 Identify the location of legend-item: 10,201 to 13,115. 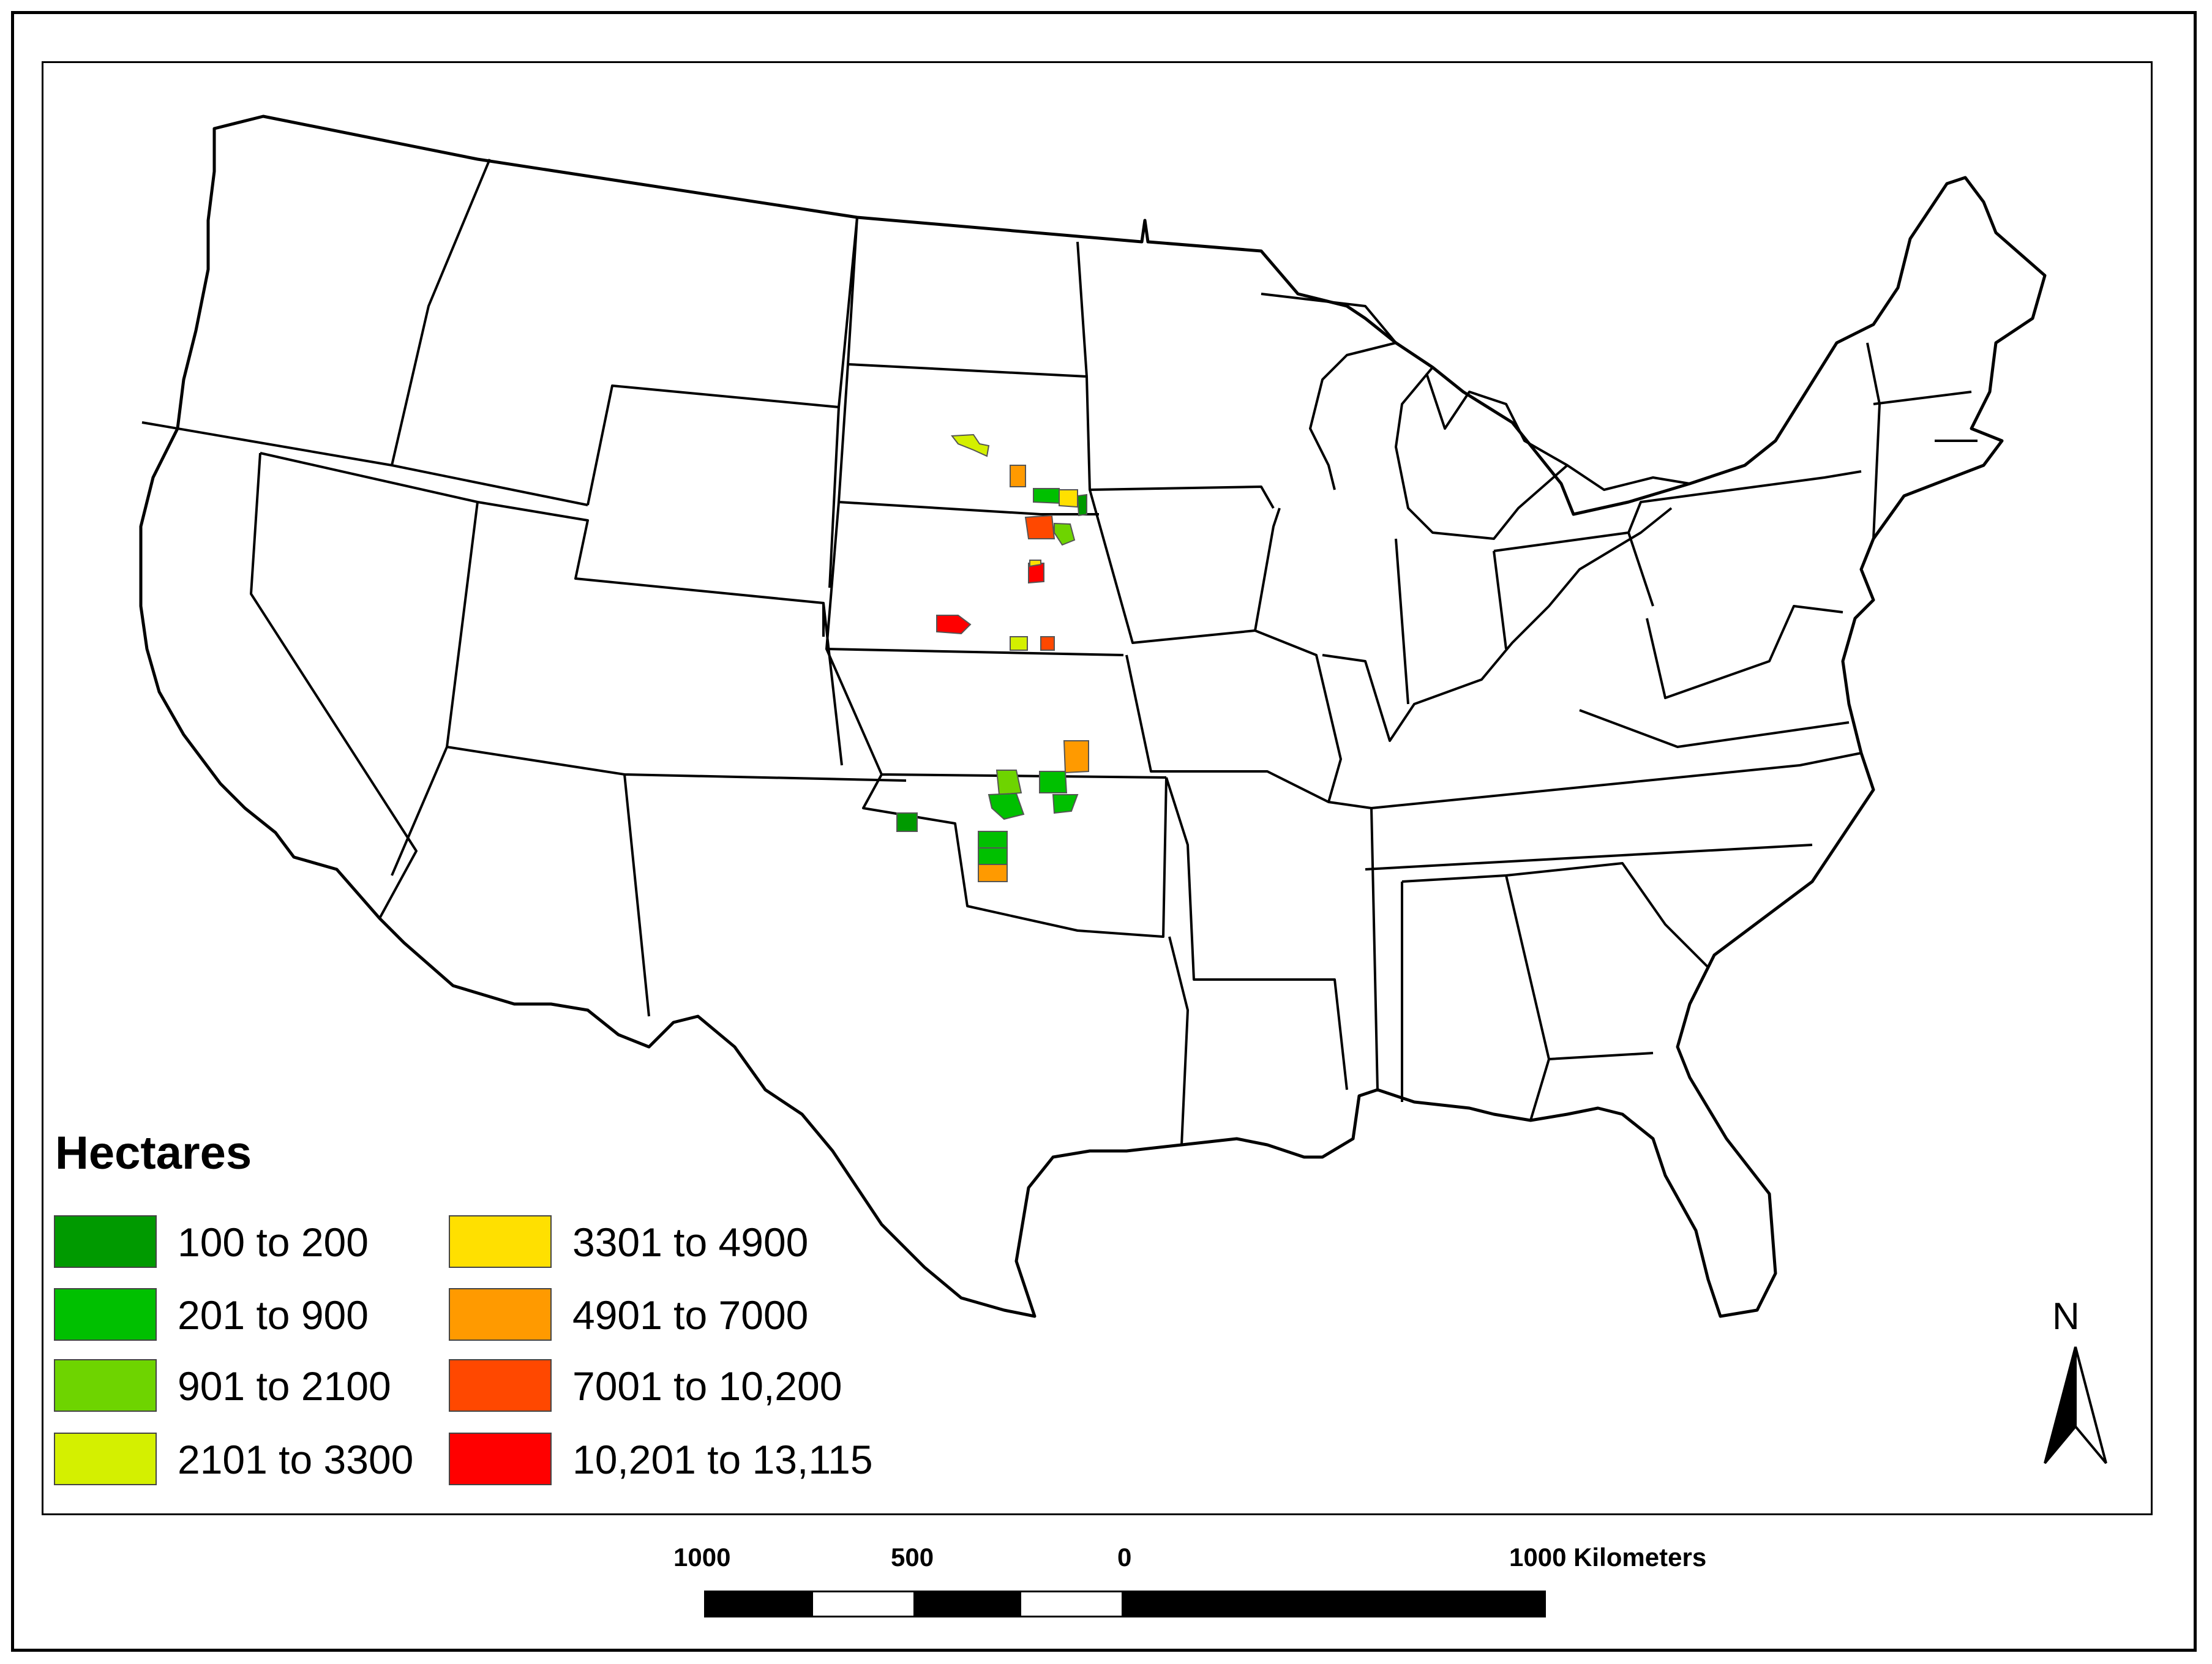
(663, 1461).